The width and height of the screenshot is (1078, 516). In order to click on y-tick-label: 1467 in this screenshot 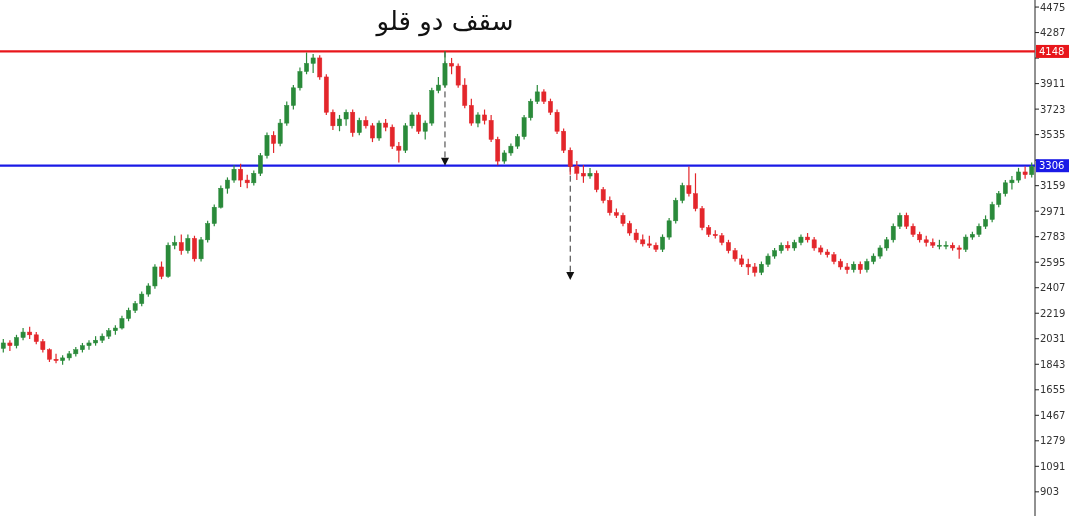, I will do `click(1053, 415)`.